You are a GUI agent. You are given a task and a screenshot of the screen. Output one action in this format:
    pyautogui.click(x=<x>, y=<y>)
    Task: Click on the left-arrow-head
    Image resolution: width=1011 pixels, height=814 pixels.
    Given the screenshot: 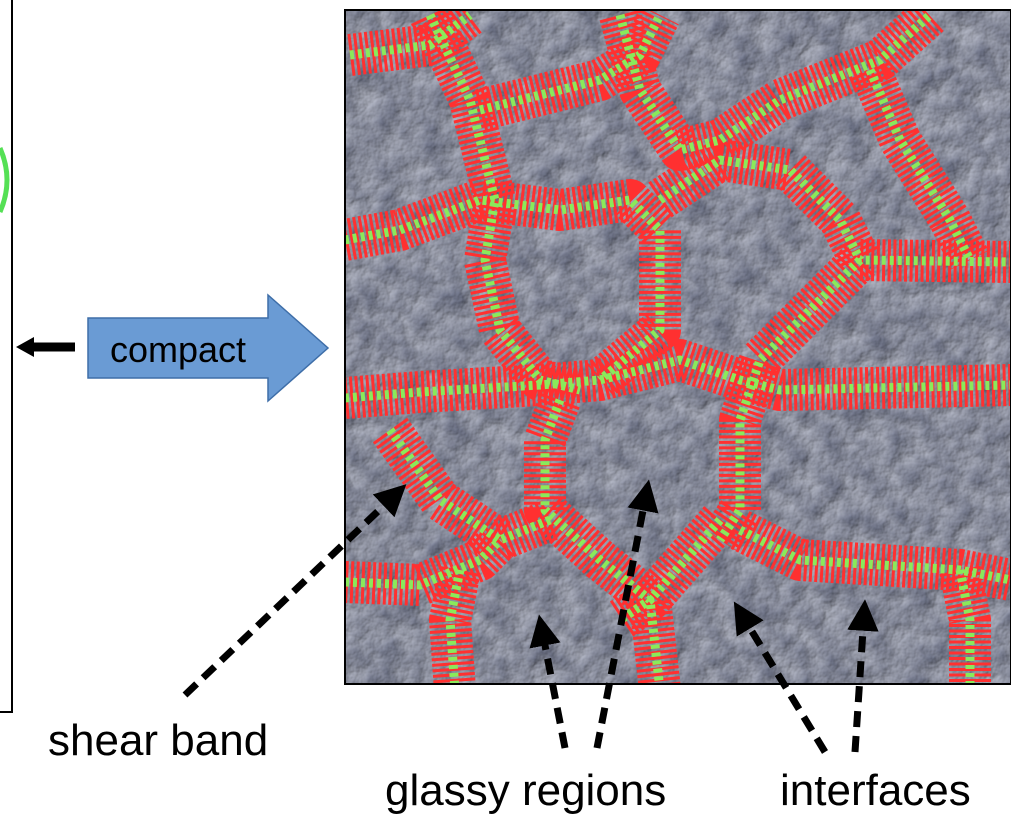 What is the action you would take?
    pyautogui.click(x=25, y=347)
    